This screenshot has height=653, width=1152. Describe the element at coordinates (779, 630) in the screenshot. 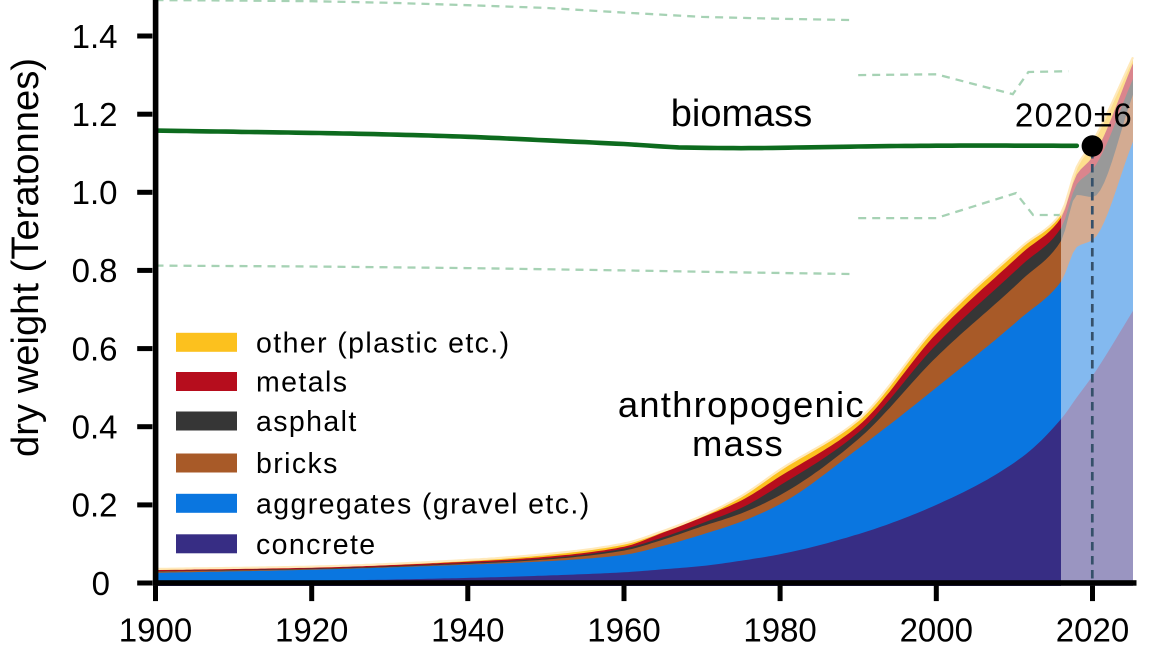

I see `svg-text: 1980` at that location.